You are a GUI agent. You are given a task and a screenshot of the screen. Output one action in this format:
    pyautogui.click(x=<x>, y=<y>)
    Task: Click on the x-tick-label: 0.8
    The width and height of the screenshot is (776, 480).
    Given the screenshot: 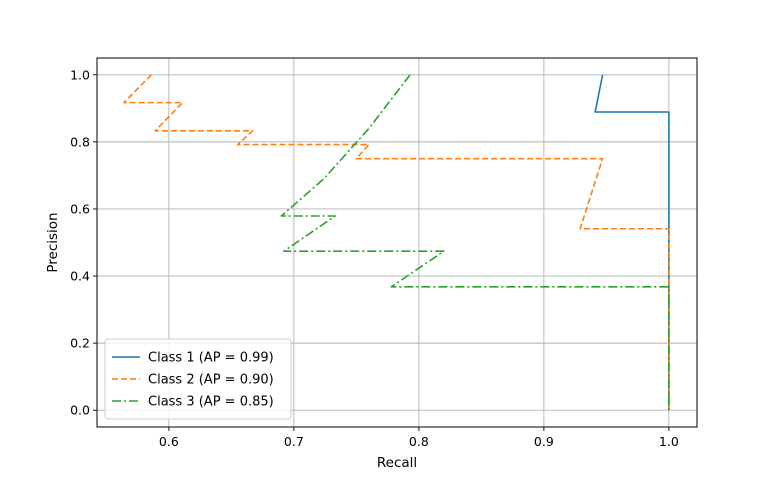 What is the action you would take?
    pyautogui.click(x=419, y=441)
    